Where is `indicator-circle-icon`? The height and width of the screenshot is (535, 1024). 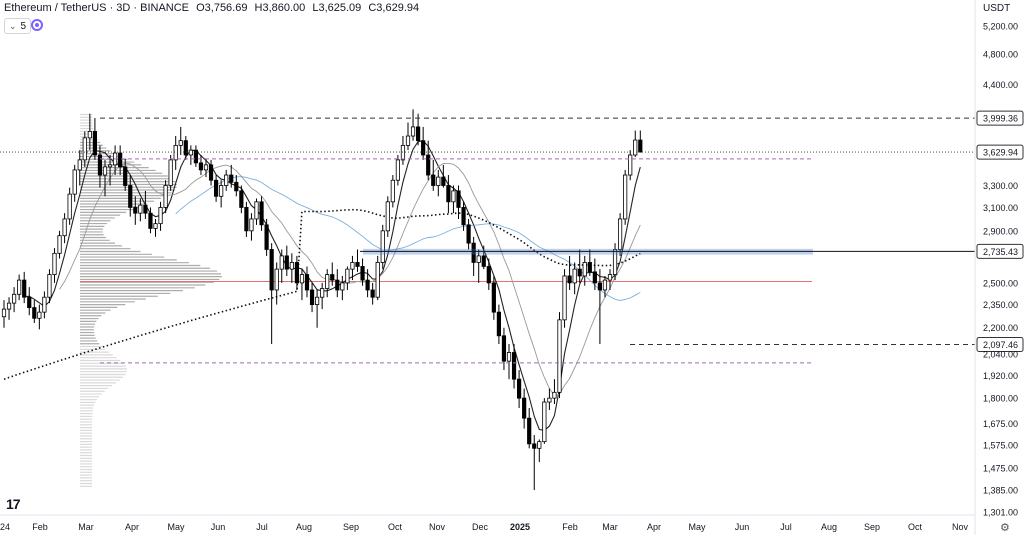
indicator-circle-icon is located at coordinates (37, 25).